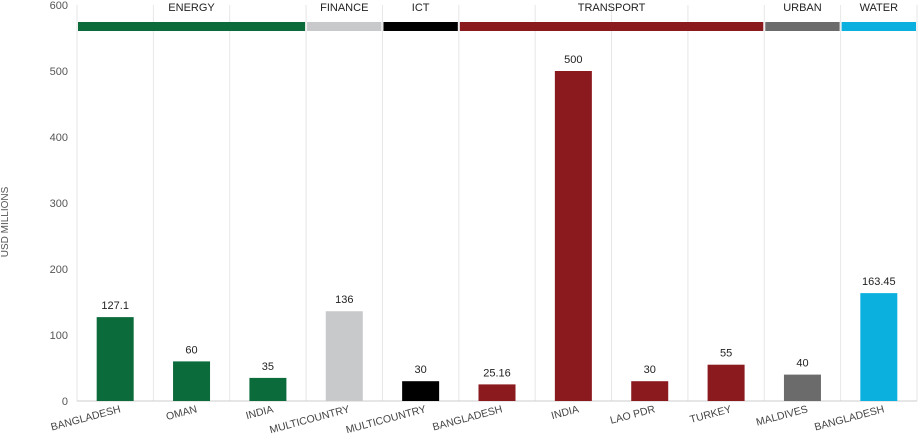 This screenshot has height=443, width=919. Describe the element at coordinates (879, 282) in the screenshot. I see `value-label: 163.45` at that location.